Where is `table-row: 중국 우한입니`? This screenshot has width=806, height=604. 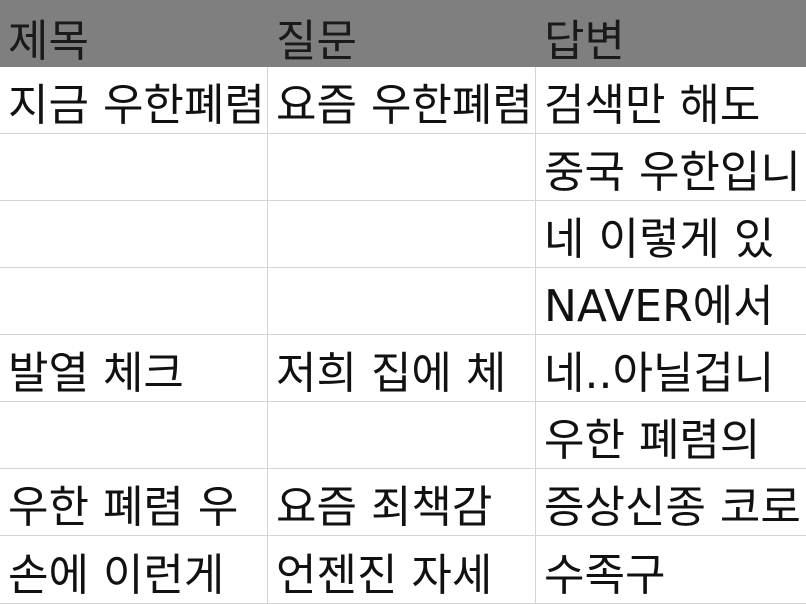
table-row: 중국 우한입니 is located at coordinates (403, 167).